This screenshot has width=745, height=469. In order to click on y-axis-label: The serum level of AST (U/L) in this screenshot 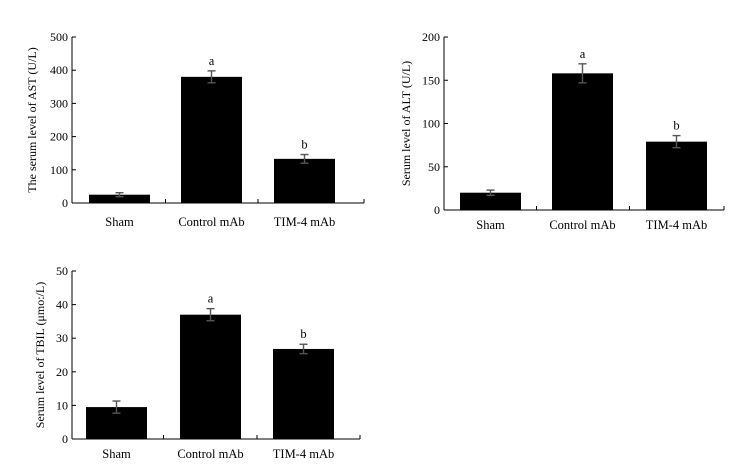, I will do `click(32, 119)`.